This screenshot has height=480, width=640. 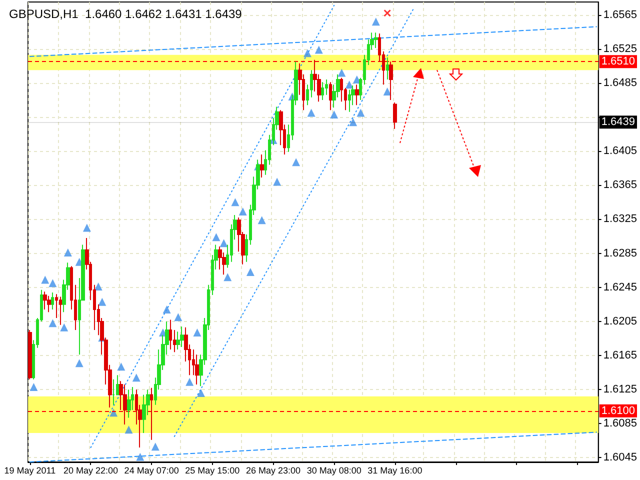 What do you see at coordinates (618, 62) in the screenshot?
I see `ref-line-label: 1.6510` at bounding box center [618, 62].